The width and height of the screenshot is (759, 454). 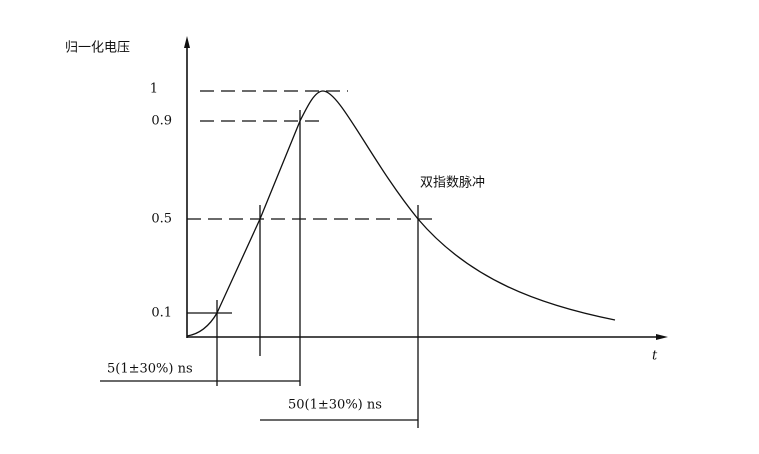 What do you see at coordinates (161, 313) in the screenshot?
I see `level-label: 0.1` at bounding box center [161, 313].